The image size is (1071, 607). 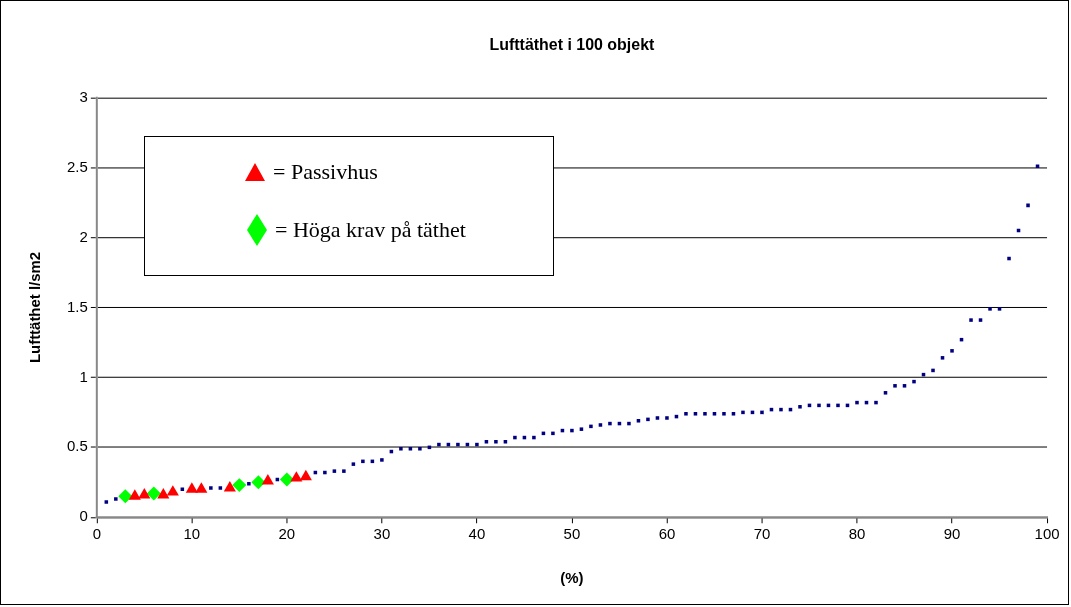 I want to click on chart-title: Lufttäthet i 100 objekt, so click(x=572, y=45).